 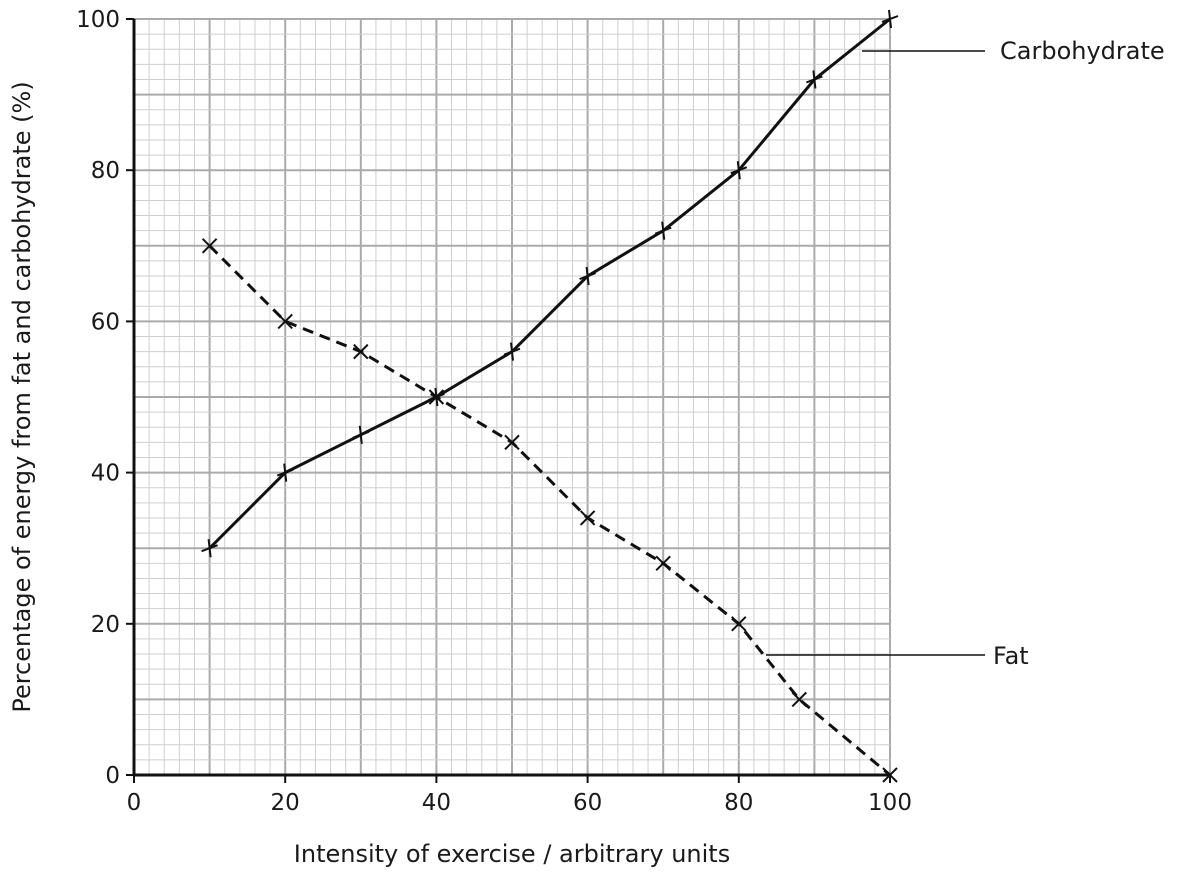 I want to click on x-tick-label: 100, so click(x=890, y=803).